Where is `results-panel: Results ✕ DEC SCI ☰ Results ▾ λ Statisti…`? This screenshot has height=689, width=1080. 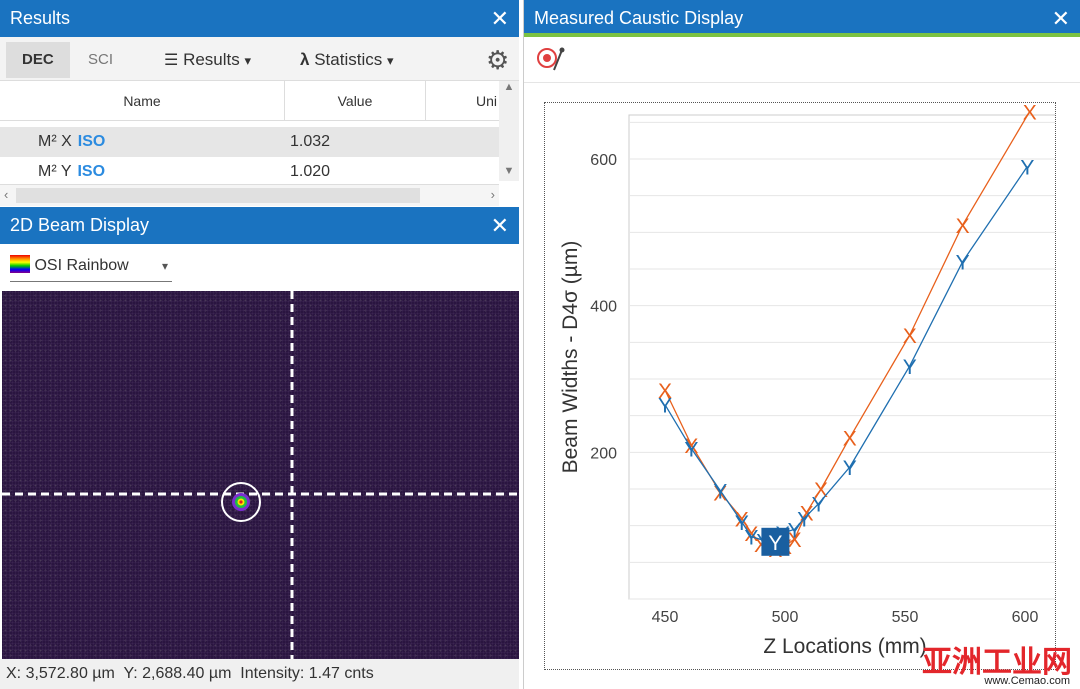
results-panel: Results ✕ DEC SCI ☰ Results ▾ λ Statisti… is located at coordinates (259, 103).